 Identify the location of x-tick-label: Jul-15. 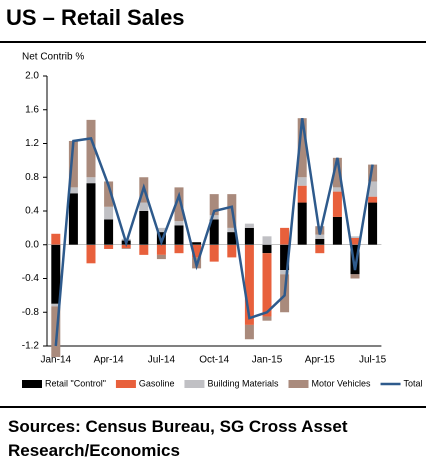
(373, 360).